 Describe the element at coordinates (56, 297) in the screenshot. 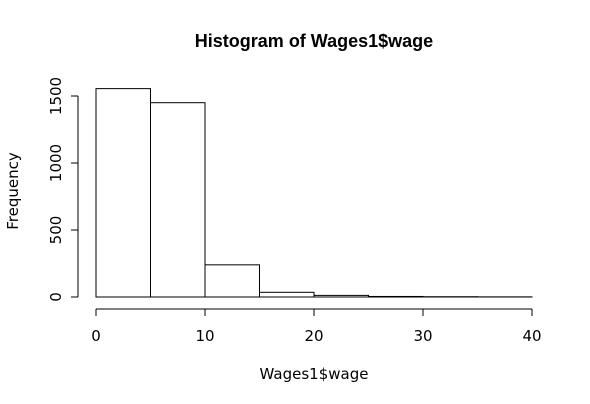

I see `y-tick-label-0: 0` at that location.